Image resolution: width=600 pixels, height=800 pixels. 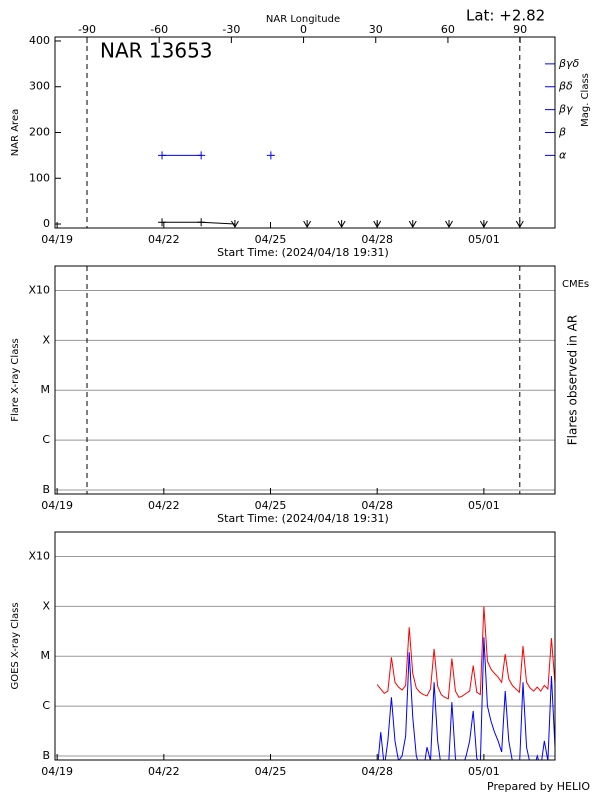 What do you see at coordinates (46, 223) in the screenshot?
I see `y-tick-label: 0` at bounding box center [46, 223].